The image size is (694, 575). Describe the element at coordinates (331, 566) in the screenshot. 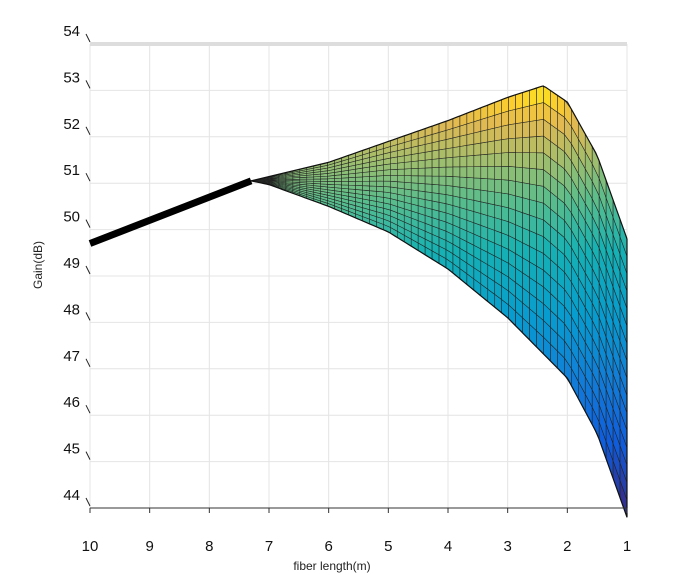

I see `x-axis-title: fiber length(m)` at that location.